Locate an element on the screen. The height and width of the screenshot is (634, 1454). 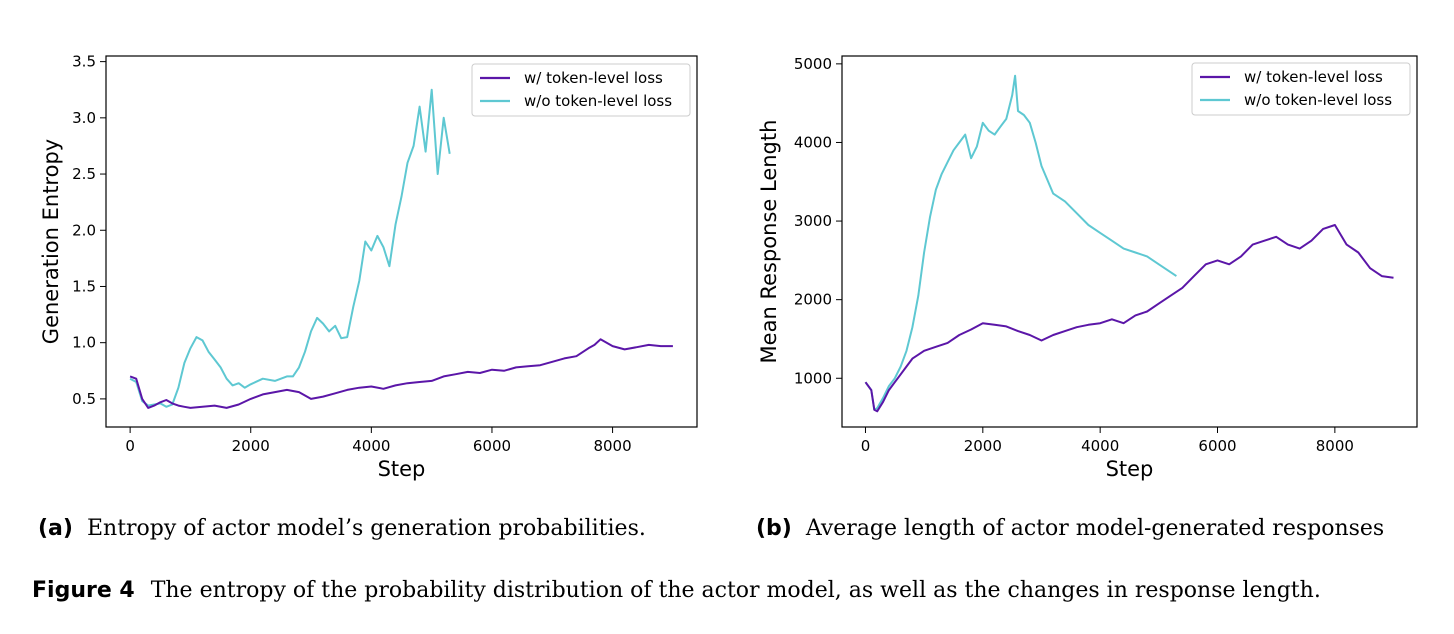
chart-b-y-tick-label: 5000 is located at coordinates (813, 64).